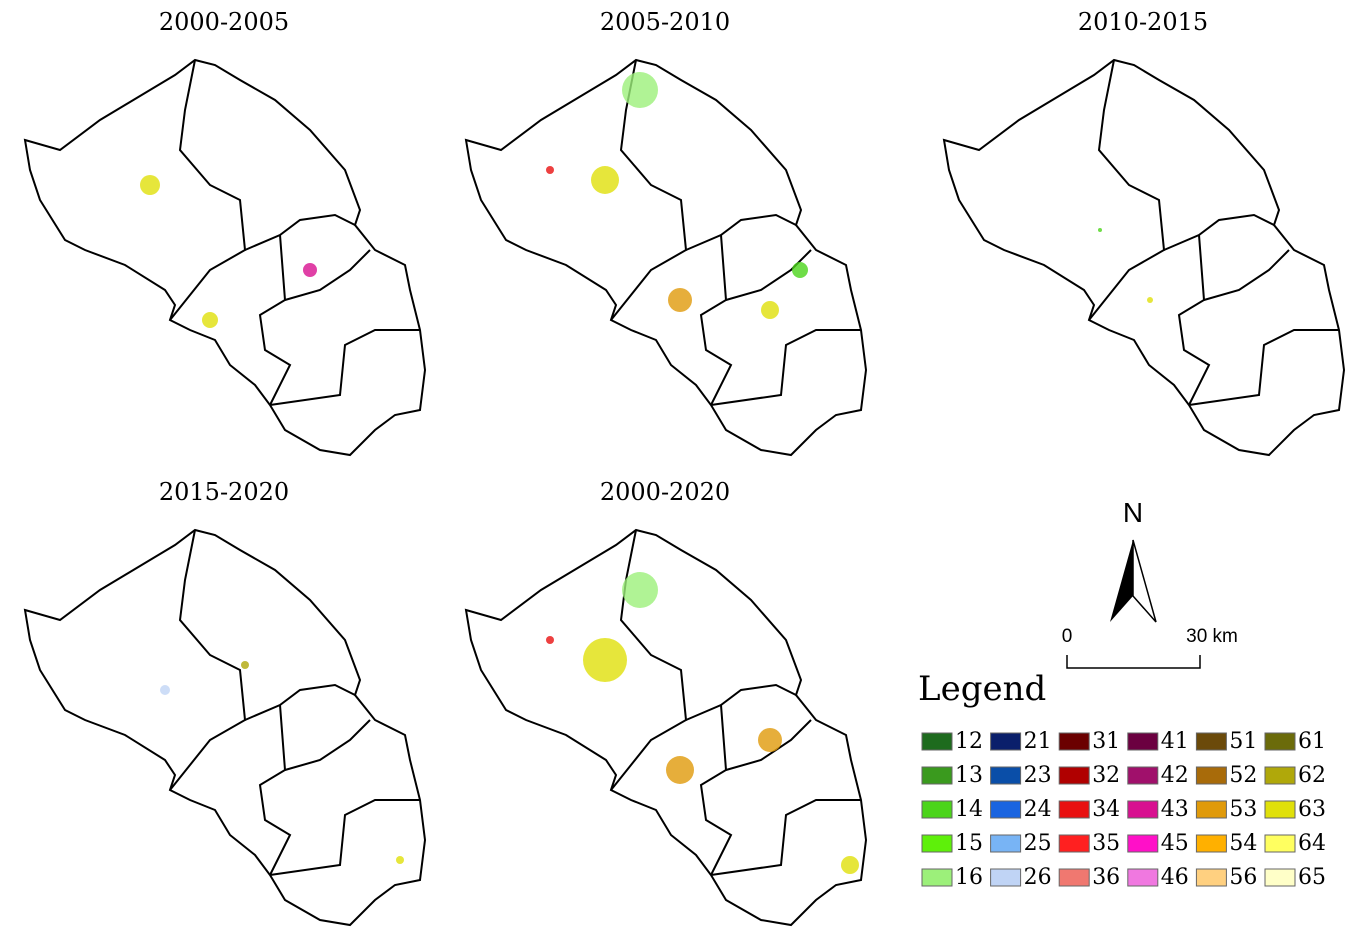  What do you see at coordinates (1038, 877) in the screenshot?
I see `legend-label: 26` at bounding box center [1038, 877].